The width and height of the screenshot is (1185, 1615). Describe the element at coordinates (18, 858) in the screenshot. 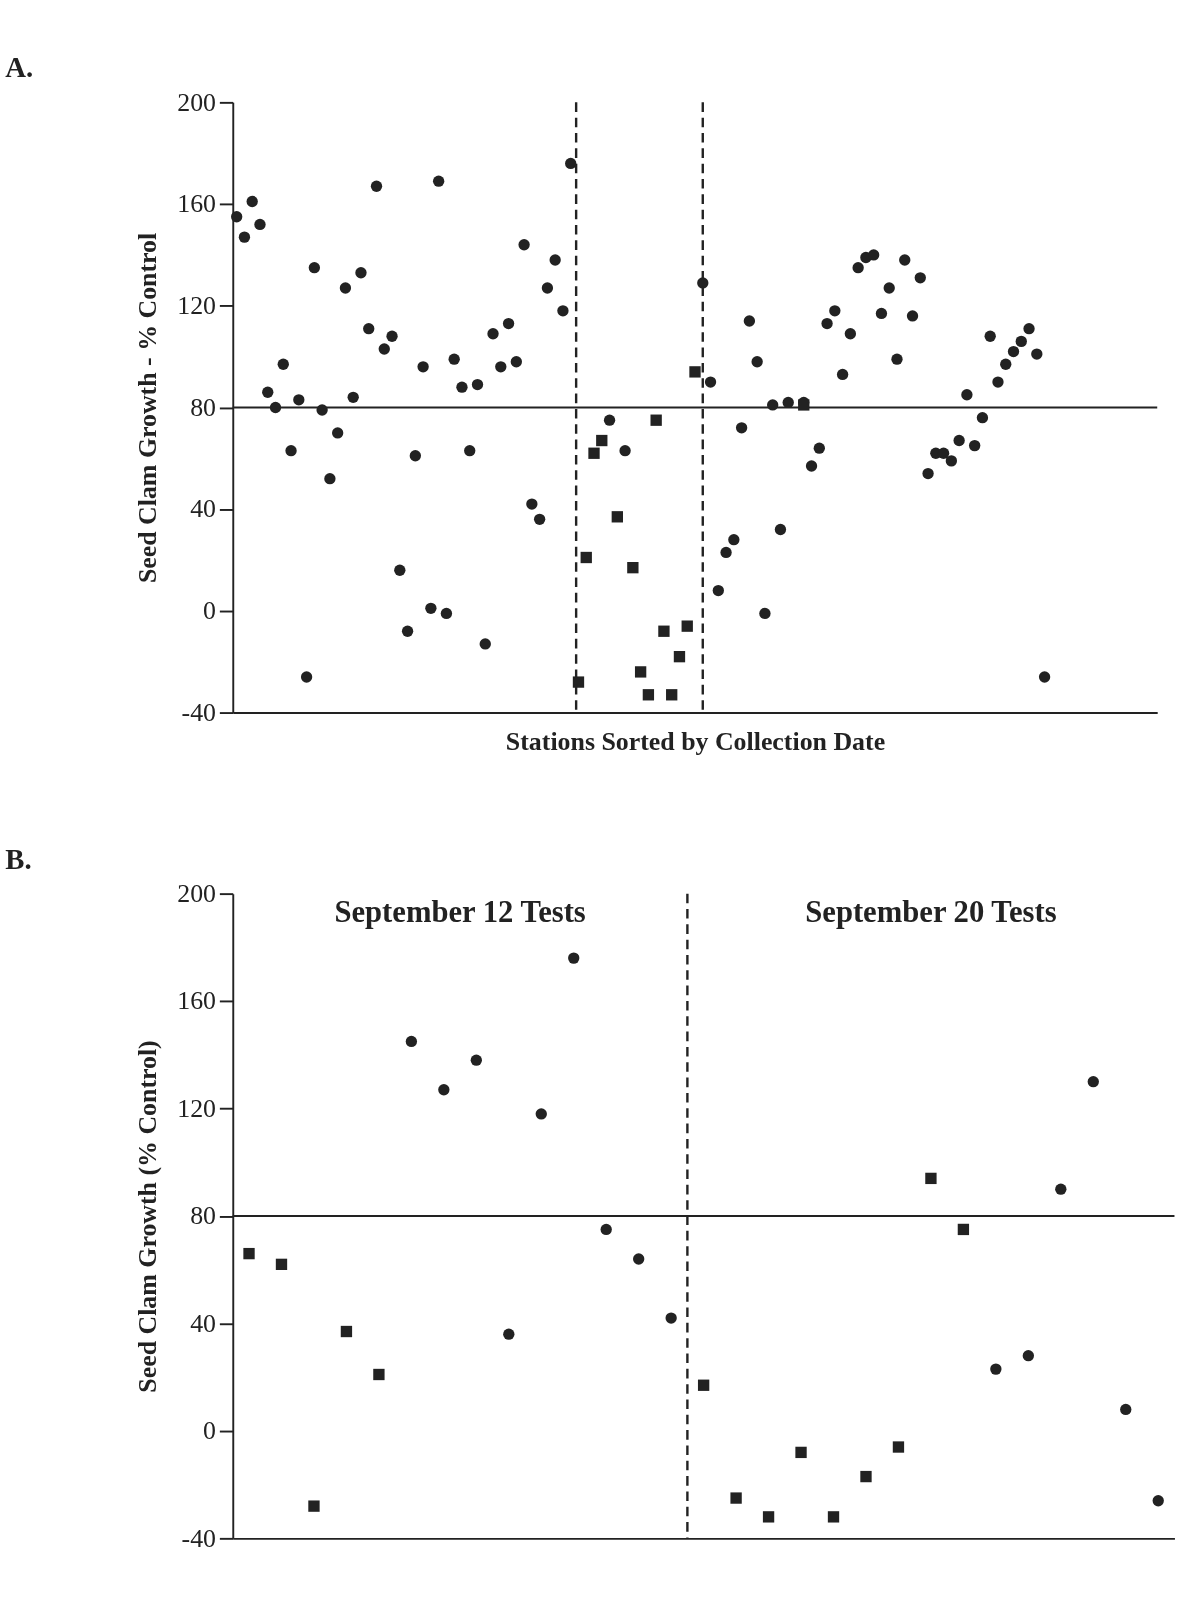

I see `chart-title: B.` at that location.